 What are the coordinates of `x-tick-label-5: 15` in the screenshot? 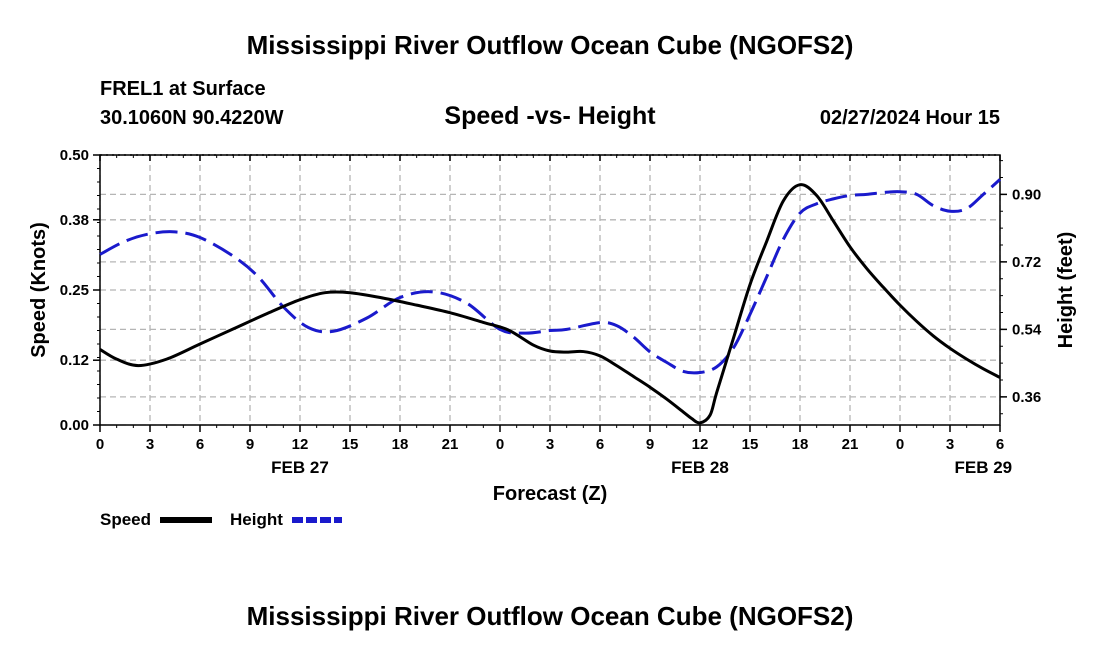 It's located at (350, 444).